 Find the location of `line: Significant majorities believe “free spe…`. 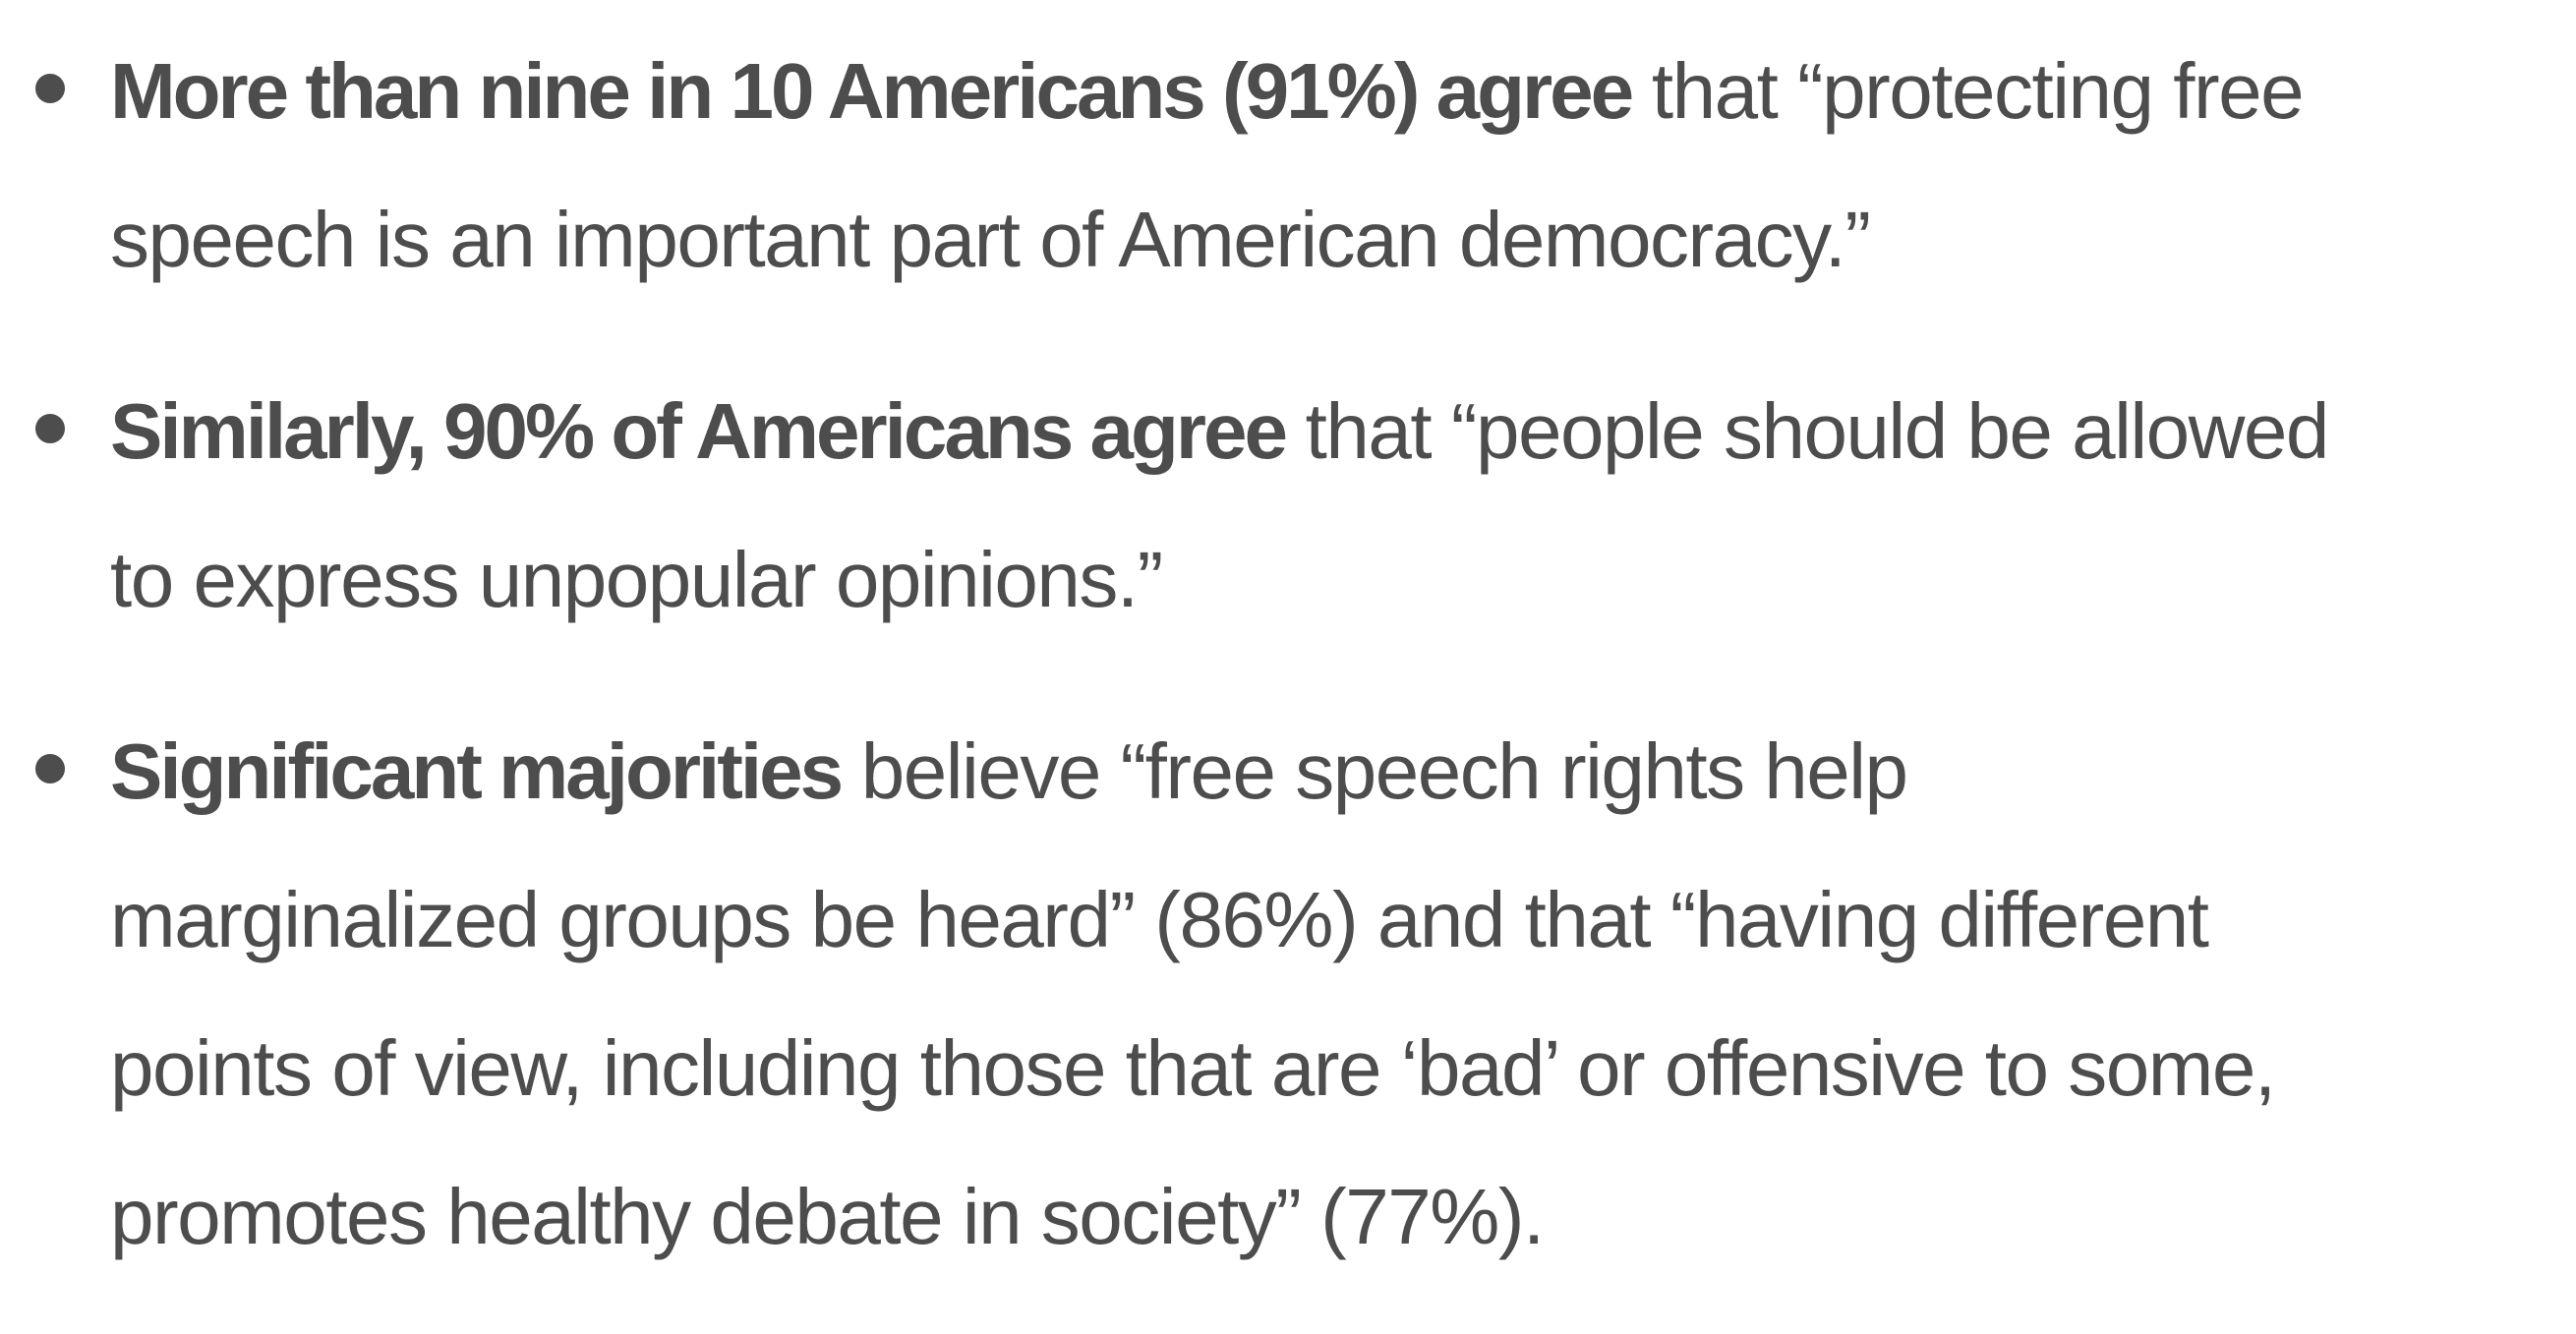

line: Significant majorities believe “free spe… is located at coordinates (1219, 771).